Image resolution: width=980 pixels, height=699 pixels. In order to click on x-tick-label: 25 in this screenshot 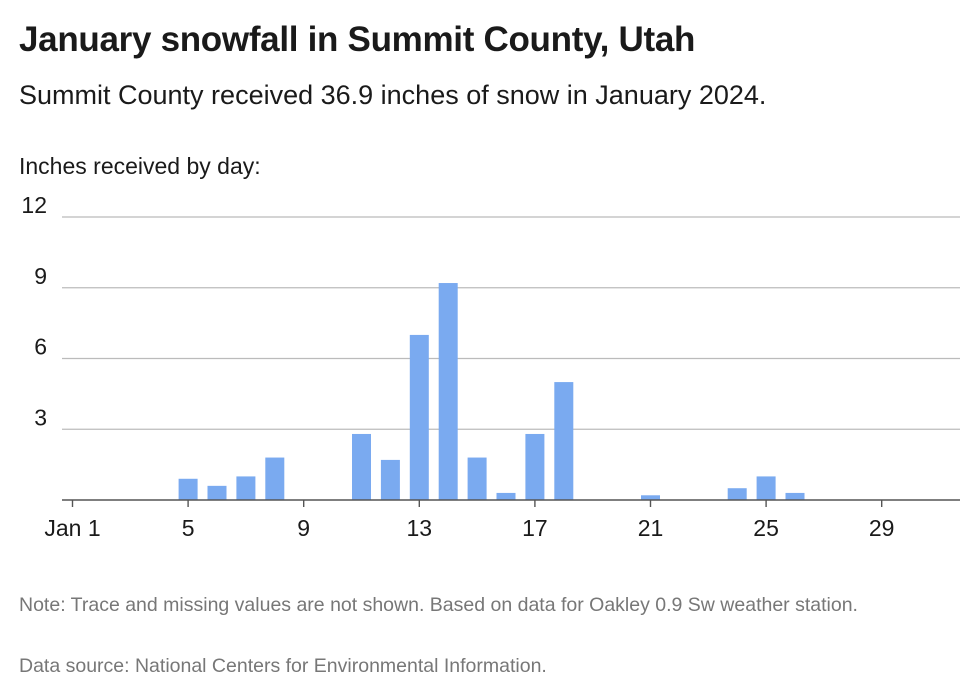, I will do `click(766, 528)`.